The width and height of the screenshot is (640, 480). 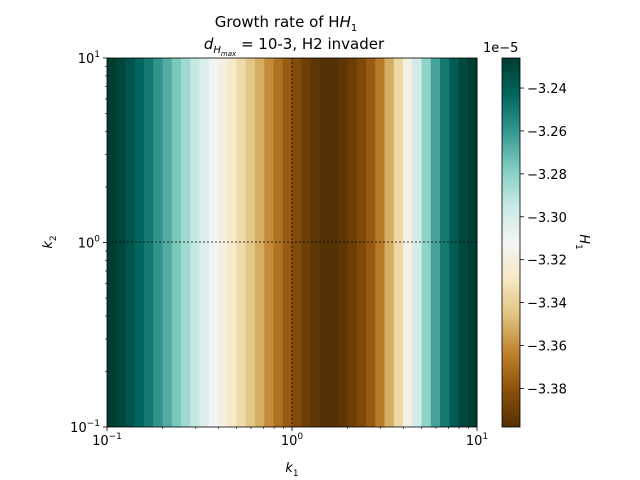 I want to click on subtitle-H: H, so click(x=217, y=50).